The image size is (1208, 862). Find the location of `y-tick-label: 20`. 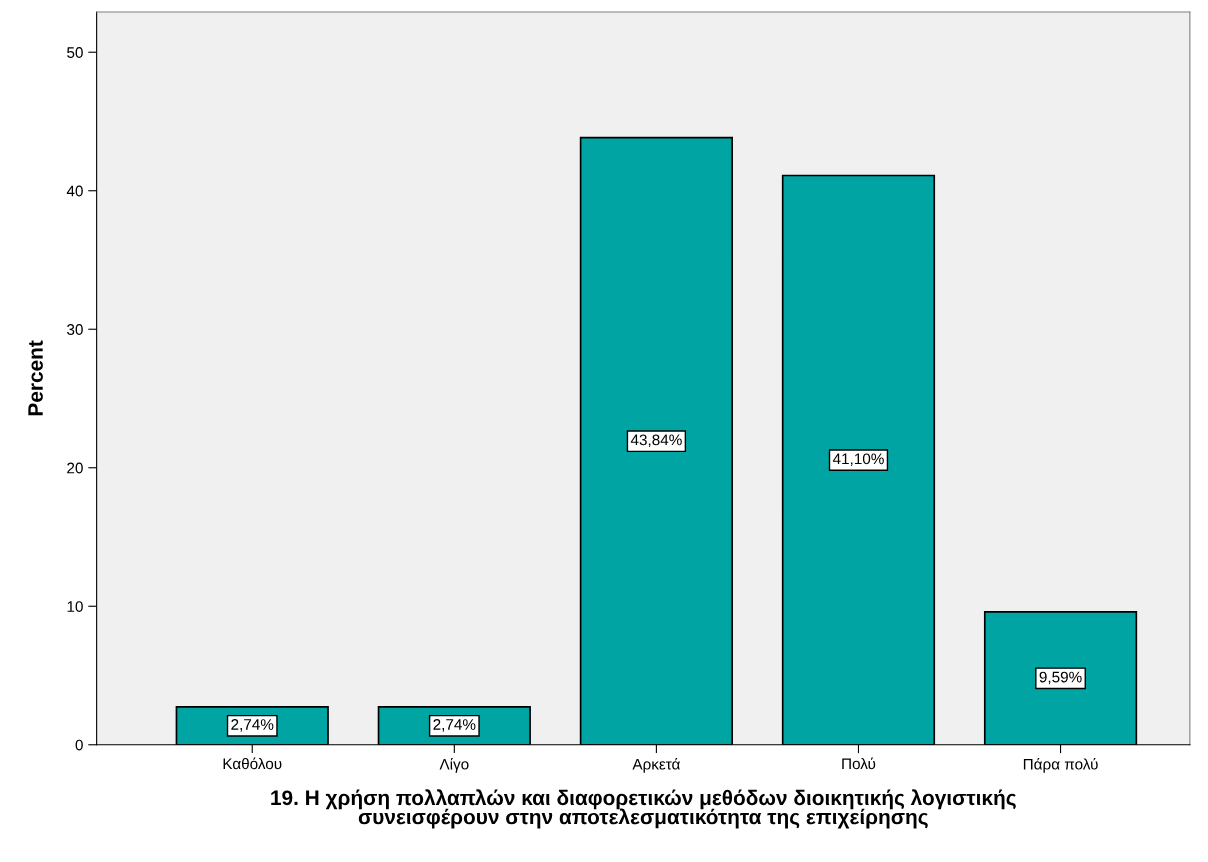

y-tick-label: 20 is located at coordinates (75, 468).